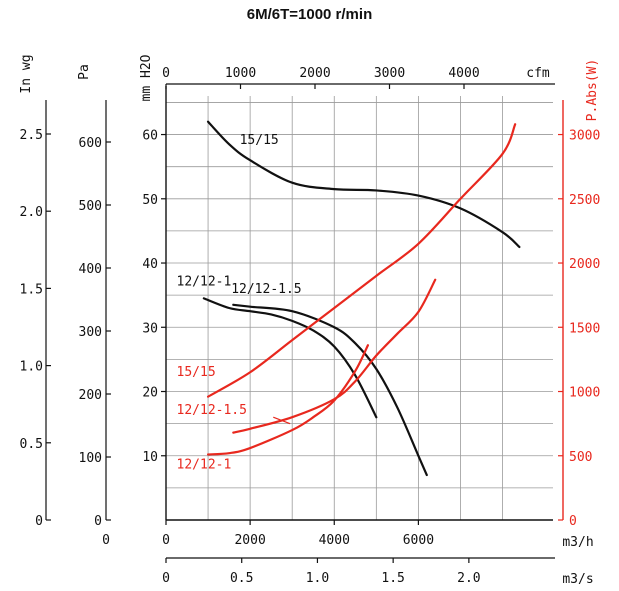  Describe the element at coordinates (577, 542) in the screenshot. I see `m3h-axis-label: m3/h` at that location.